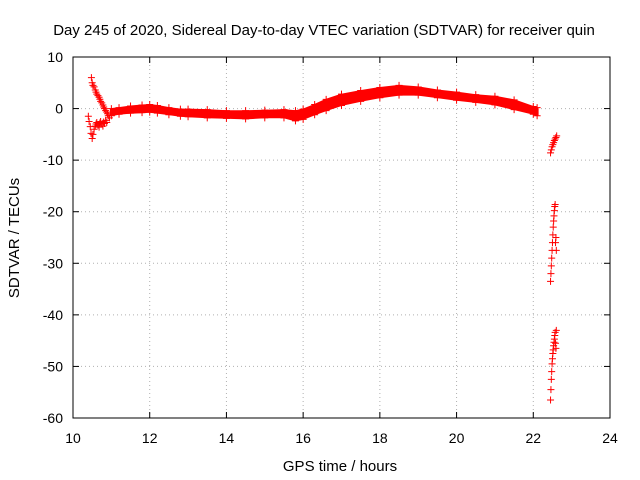  Describe the element at coordinates (55, 57) in the screenshot. I see `y-tick-label: 10` at that location.